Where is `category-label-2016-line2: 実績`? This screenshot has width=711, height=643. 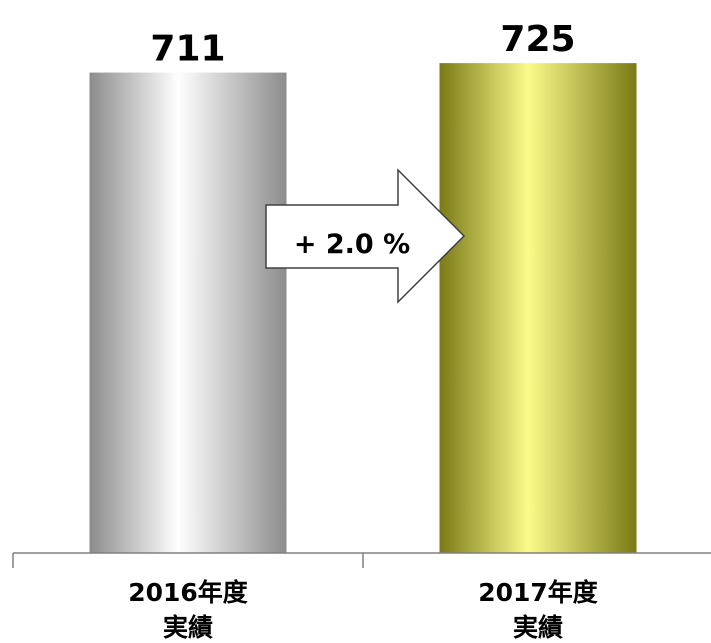
category-label-2016-line2: 実績 is located at coordinates (188, 627).